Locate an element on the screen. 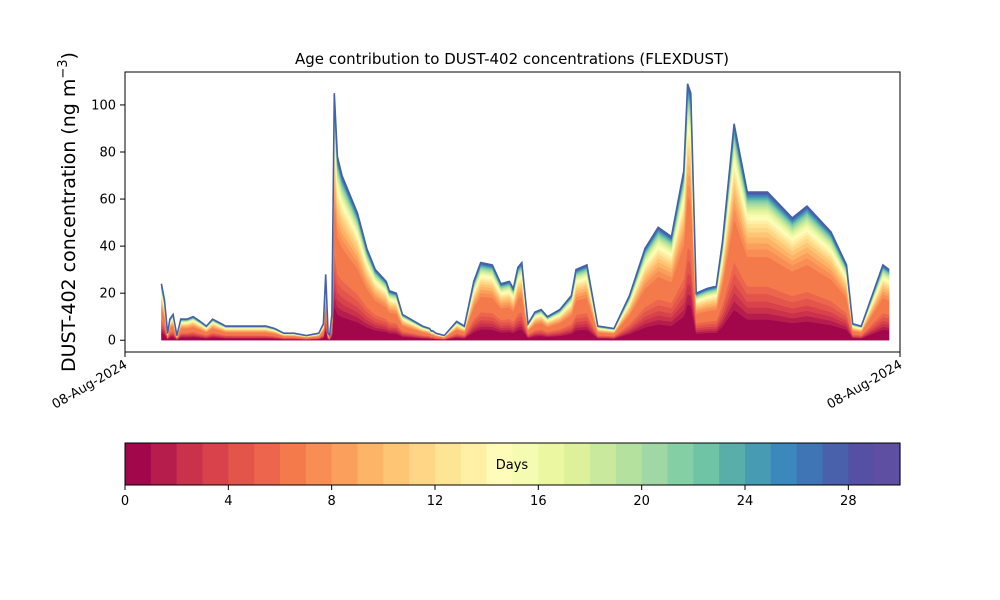 The image size is (1000, 600). colorbar-label: Days is located at coordinates (512, 465).